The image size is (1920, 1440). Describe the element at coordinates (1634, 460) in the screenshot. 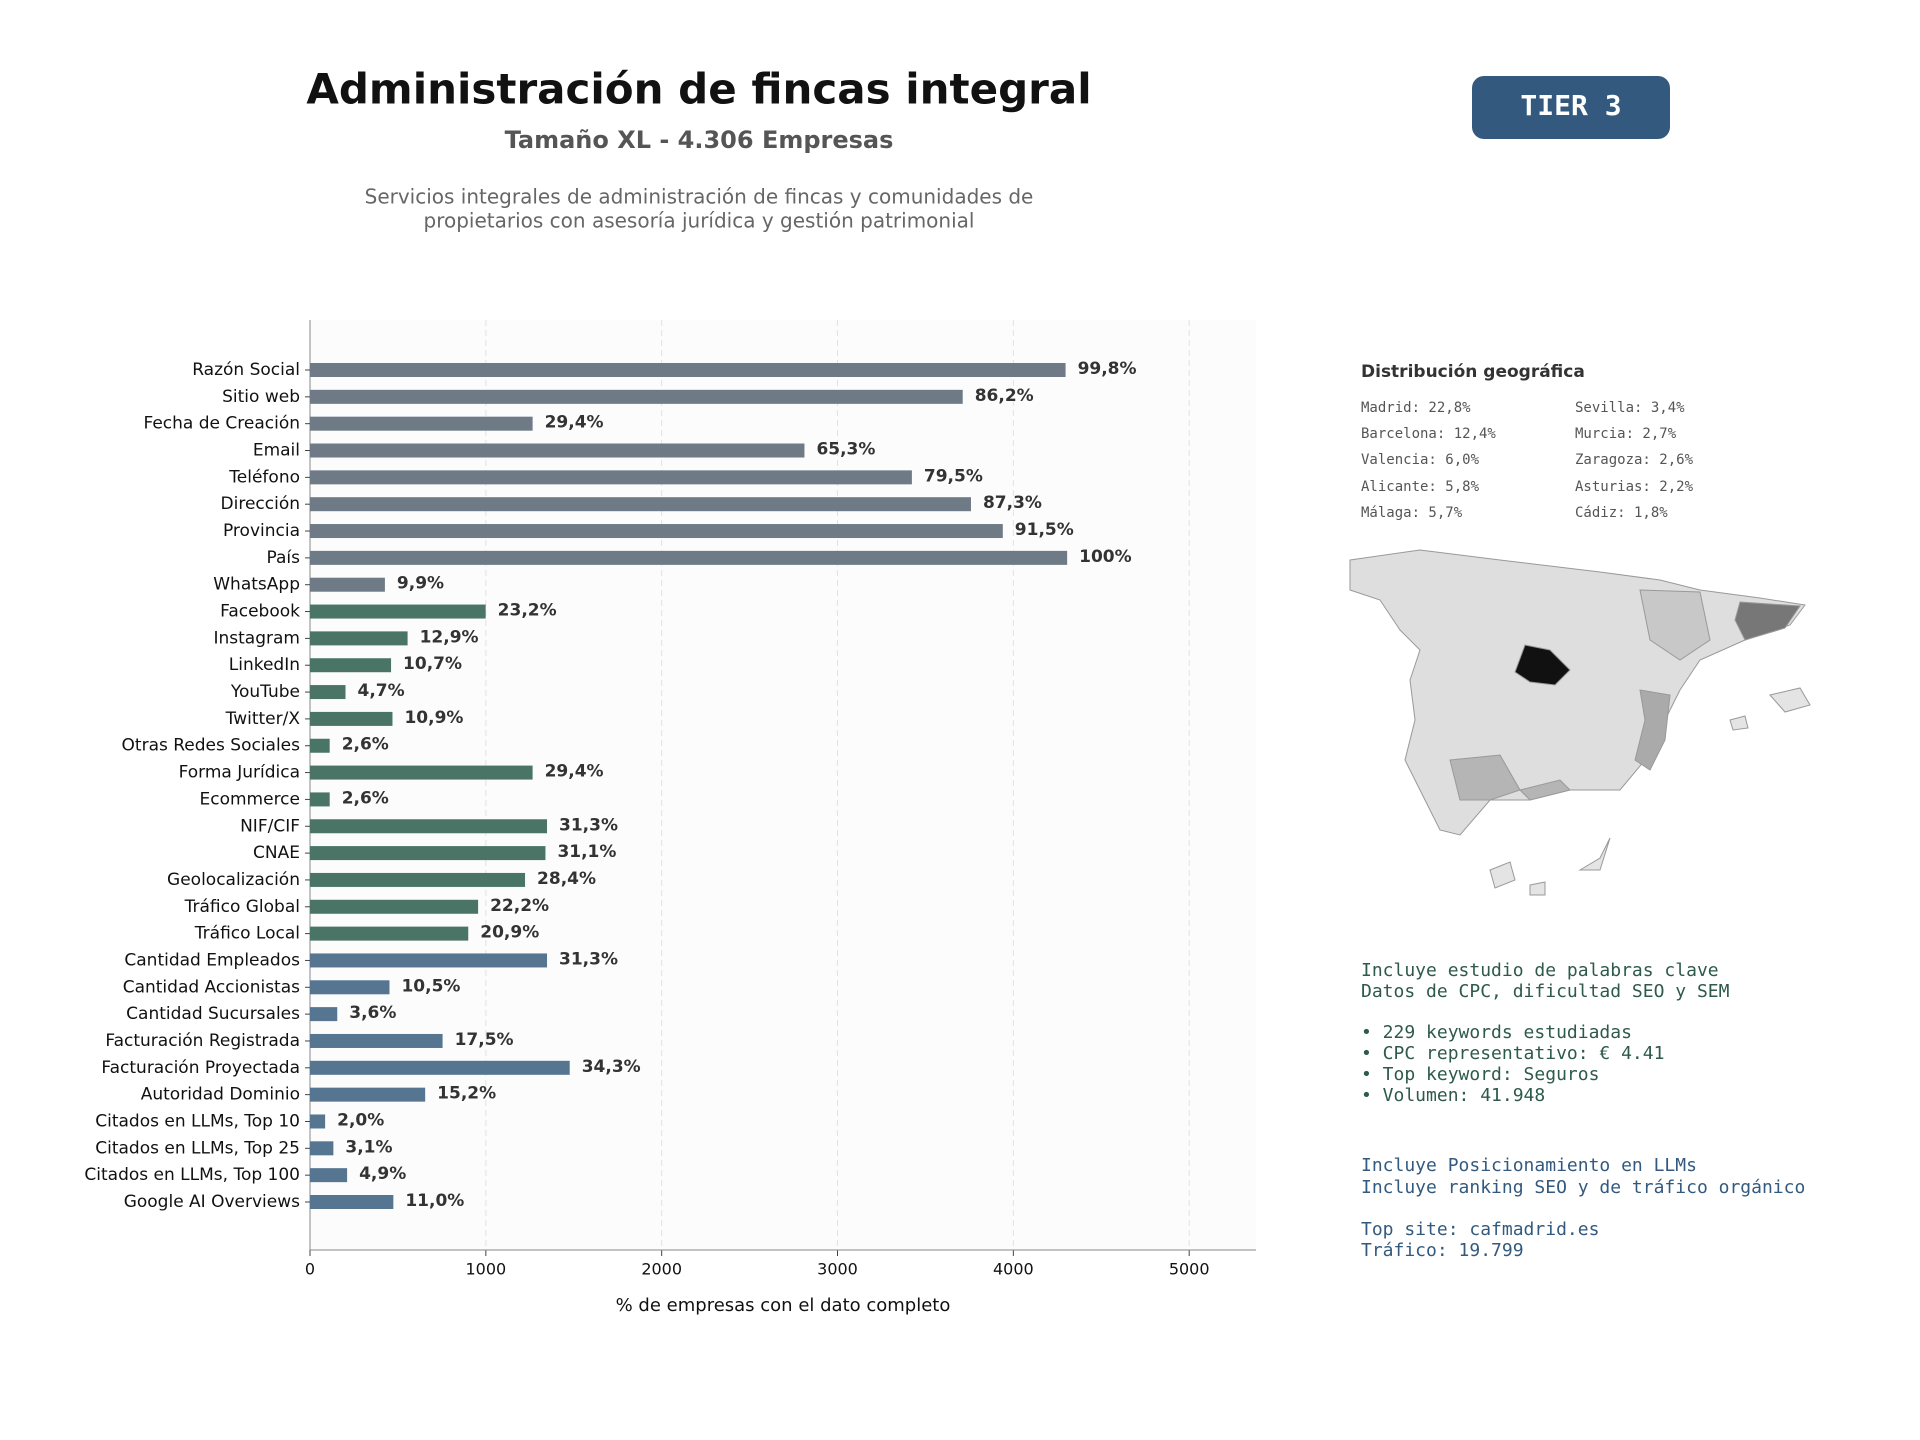

I see `geo-item: Zaragoza: 2,6%` at that location.